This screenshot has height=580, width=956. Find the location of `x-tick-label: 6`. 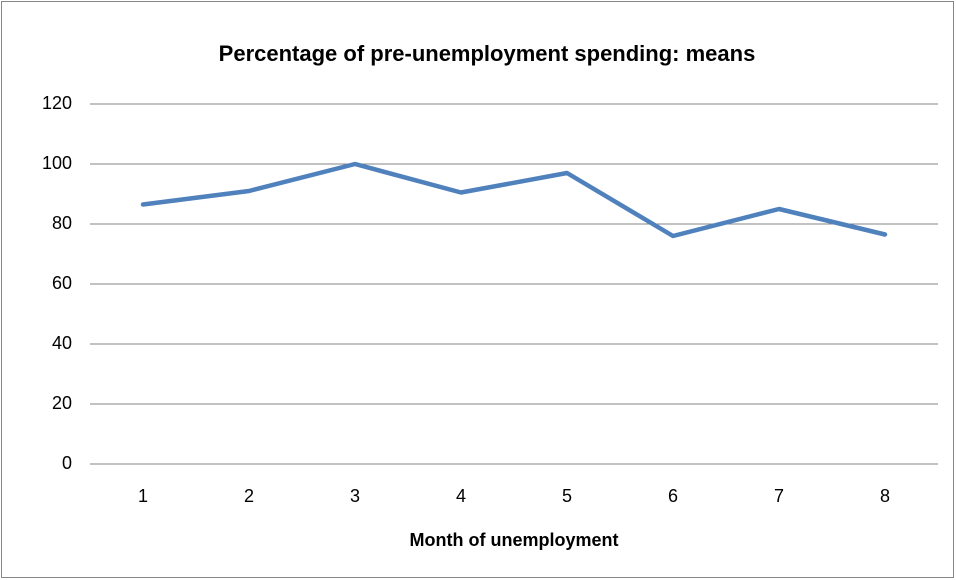

x-tick-label: 6 is located at coordinates (673, 496).